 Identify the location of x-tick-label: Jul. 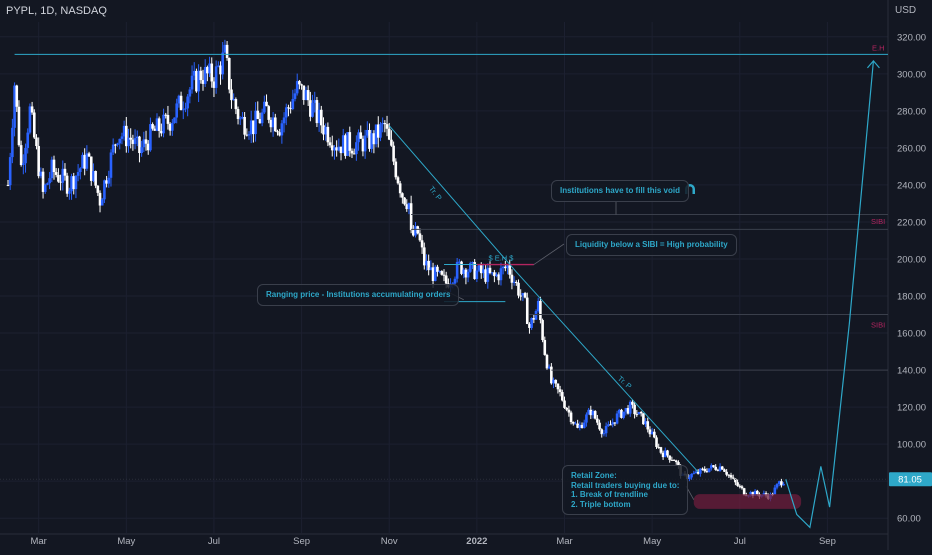
(740, 541).